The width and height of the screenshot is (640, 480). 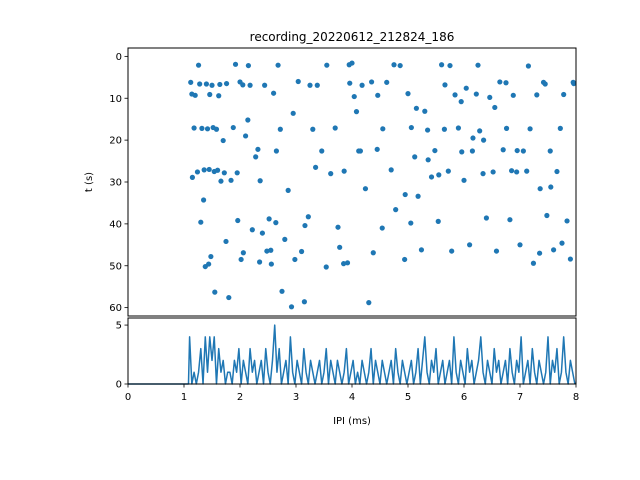 What do you see at coordinates (352, 37) in the screenshot?
I see `chart-title: recording_20220612_212824_186` at bounding box center [352, 37].